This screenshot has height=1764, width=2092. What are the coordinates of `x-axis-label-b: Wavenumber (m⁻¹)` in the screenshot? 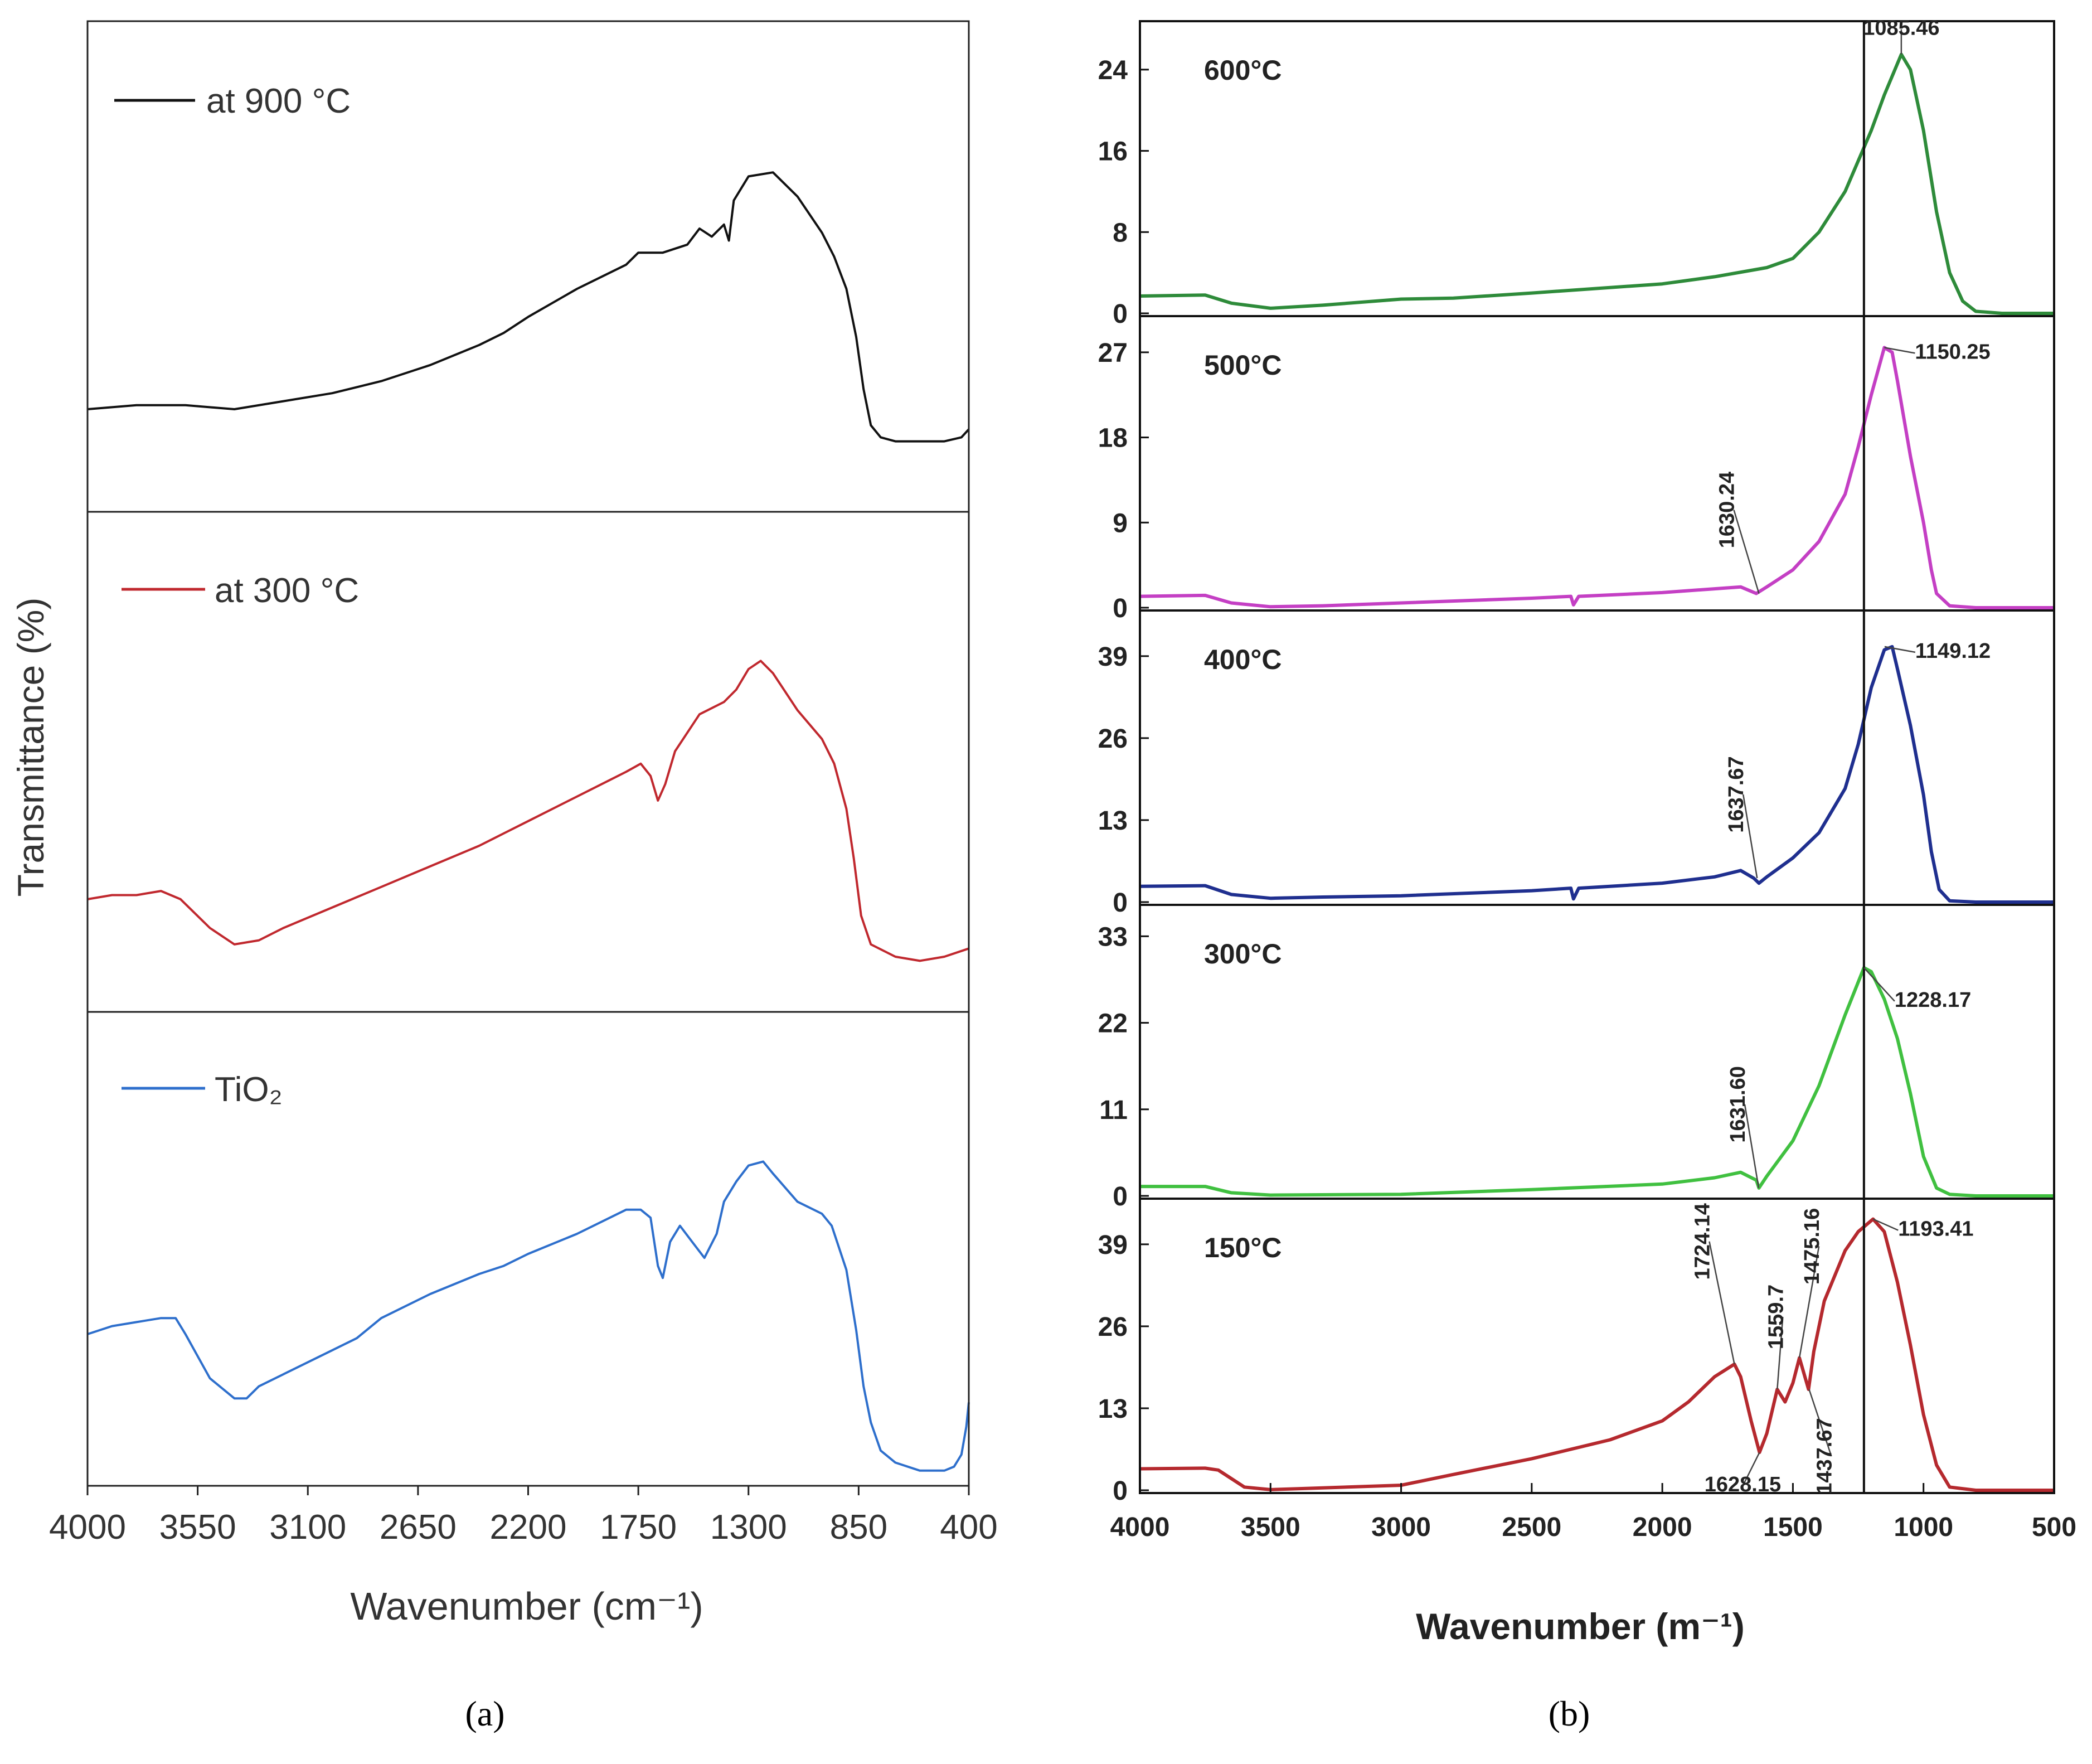 It's located at (1581, 1626).